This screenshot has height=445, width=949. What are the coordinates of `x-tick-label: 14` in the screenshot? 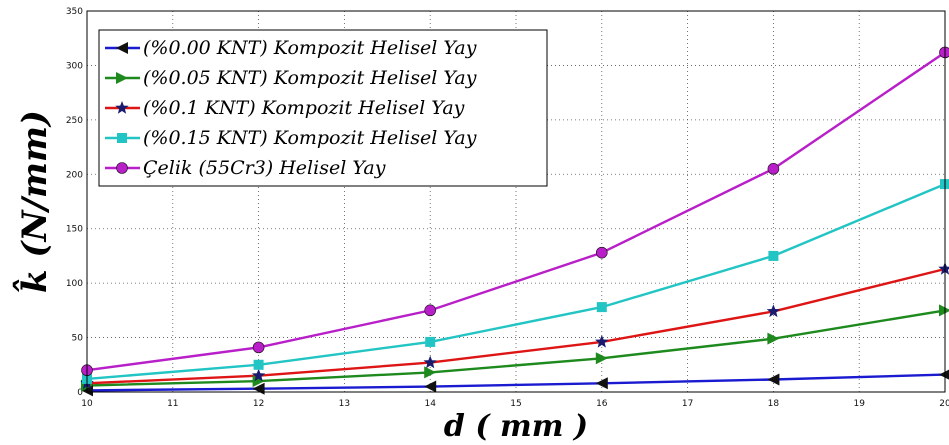 It's located at (430, 404).